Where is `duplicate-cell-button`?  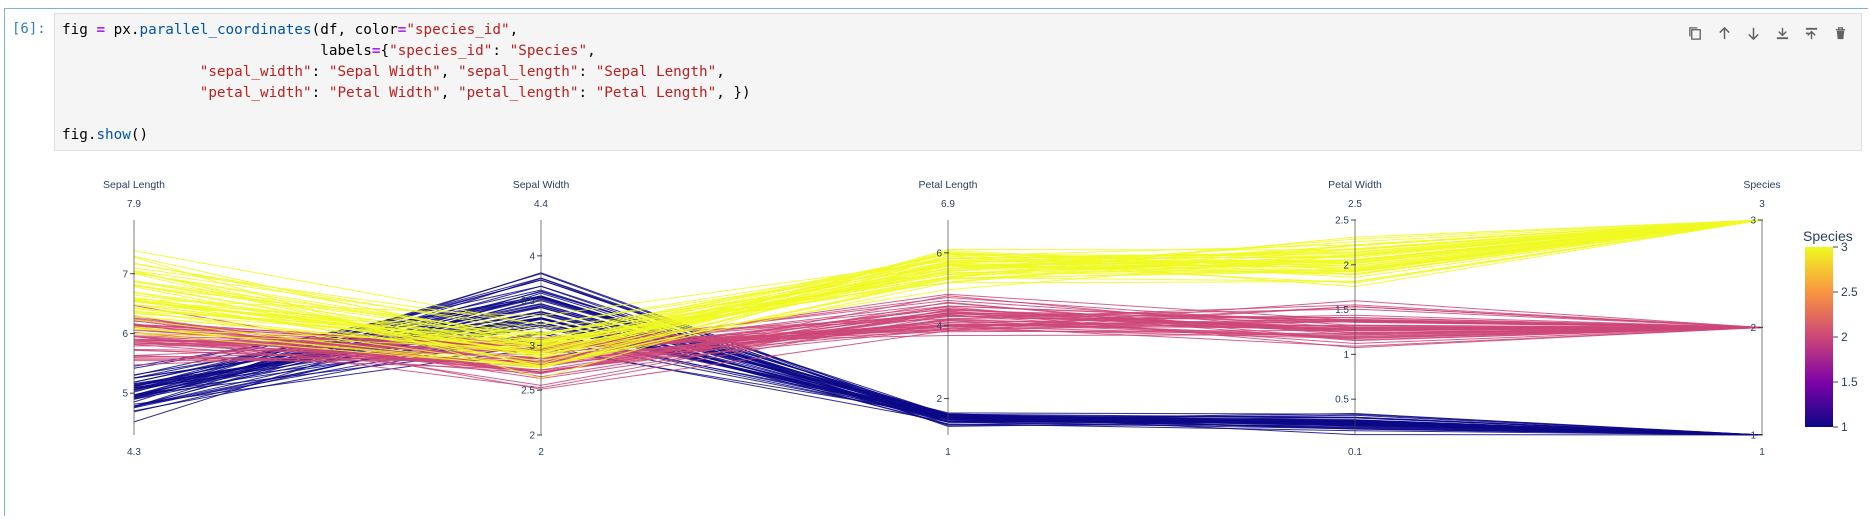 duplicate-cell-button is located at coordinates (1695, 33).